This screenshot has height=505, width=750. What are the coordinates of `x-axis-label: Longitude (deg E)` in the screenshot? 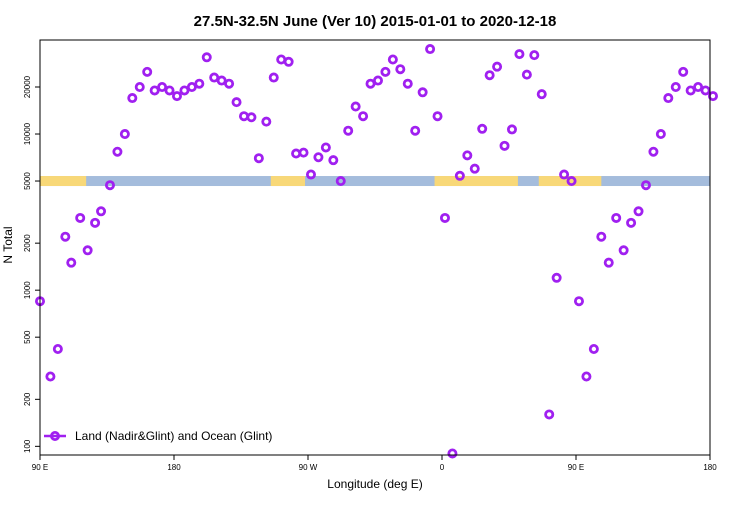 It's located at (374, 484).